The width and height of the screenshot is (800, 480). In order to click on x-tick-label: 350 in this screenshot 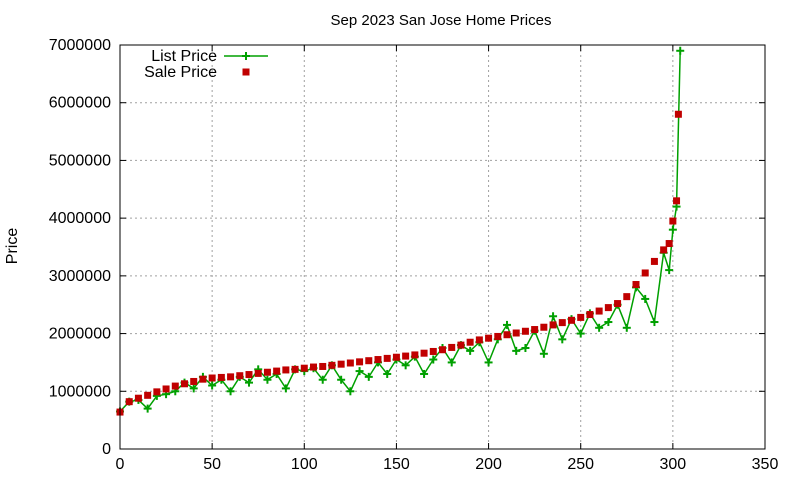, I will do `click(765, 464)`.